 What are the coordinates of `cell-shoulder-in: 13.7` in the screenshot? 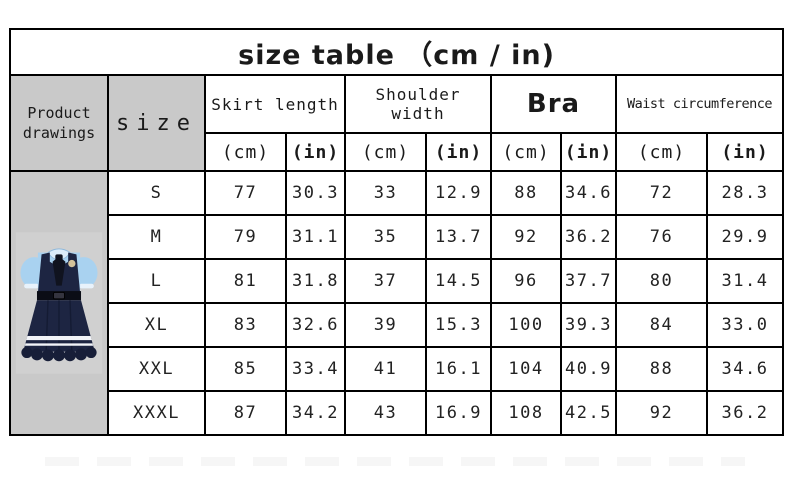 It's located at (458, 237).